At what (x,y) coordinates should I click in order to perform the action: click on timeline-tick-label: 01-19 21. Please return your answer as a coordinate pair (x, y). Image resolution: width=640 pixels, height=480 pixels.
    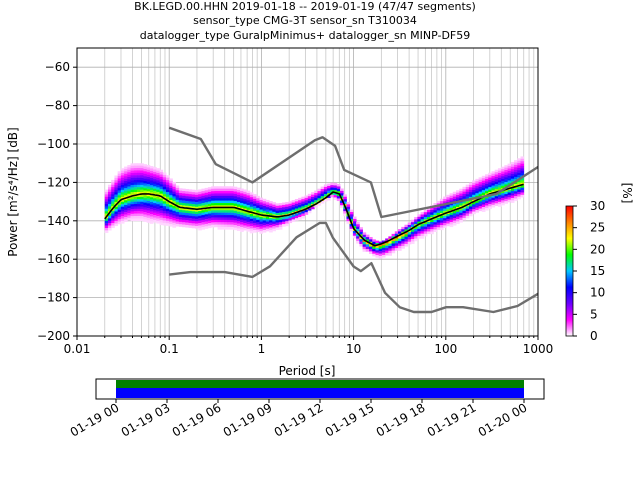
    Looking at the image, I should click on (452, 419).